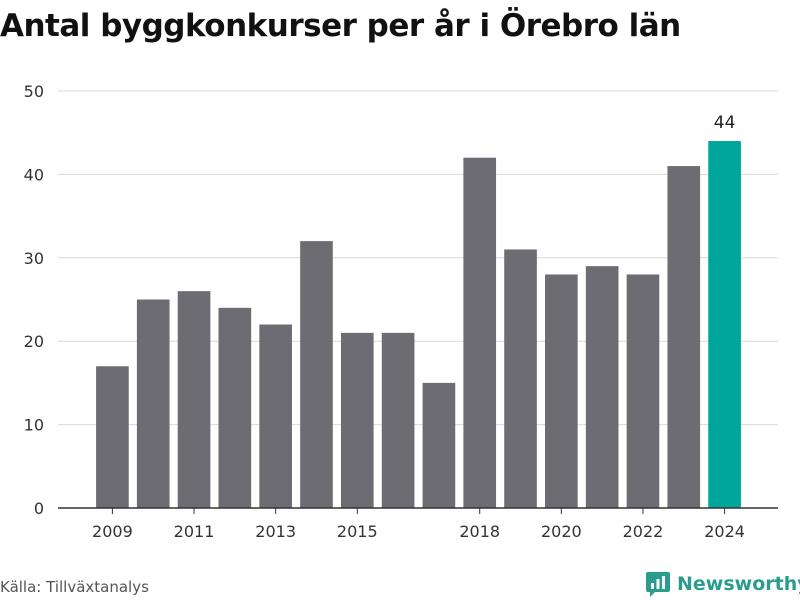 The image size is (800, 600). What do you see at coordinates (275, 416) in the screenshot?
I see `bar-2013` at bounding box center [275, 416].